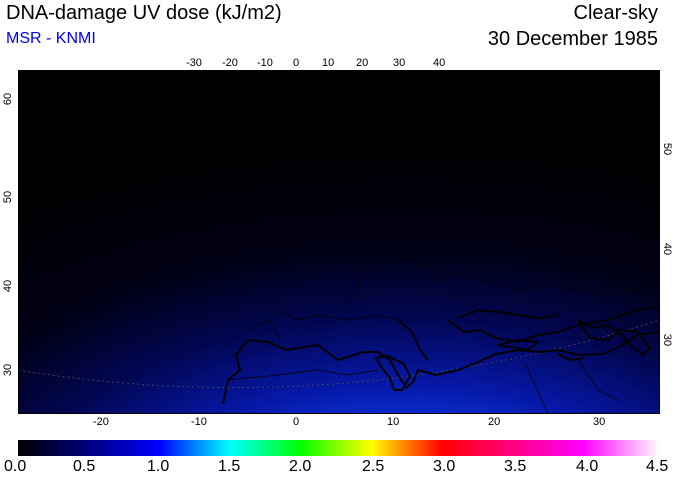 Image resolution: width=678 pixels, height=480 pixels. What do you see at coordinates (339, 448) in the screenshot?
I see `color-scale-bar` at bounding box center [339, 448].